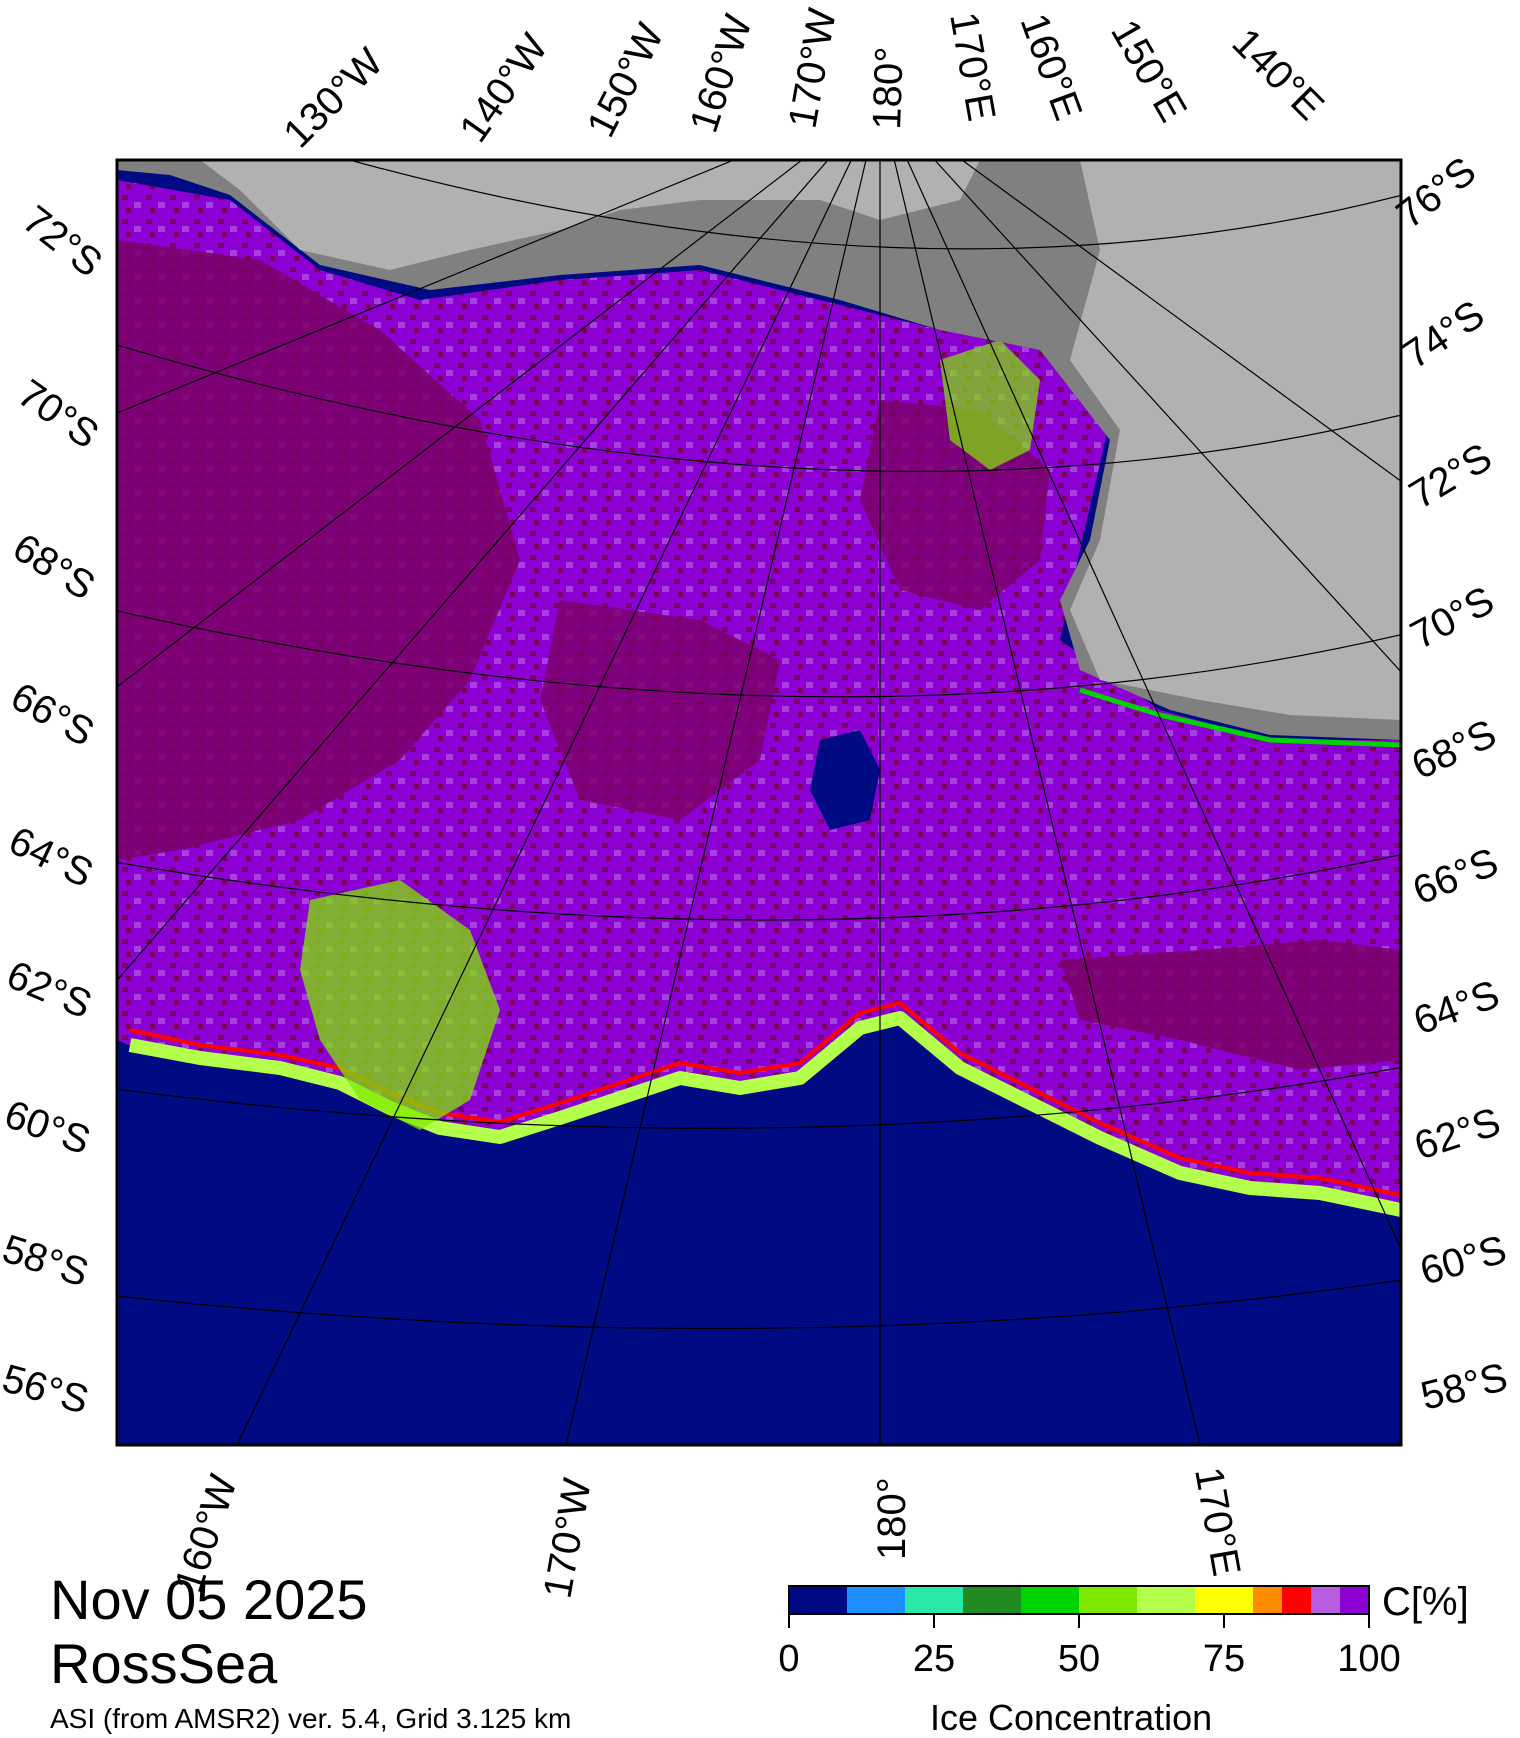 This screenshot has width=1520, height=1738. I want to click on lon-label-top-10: 140°E, so click(1278, 74).